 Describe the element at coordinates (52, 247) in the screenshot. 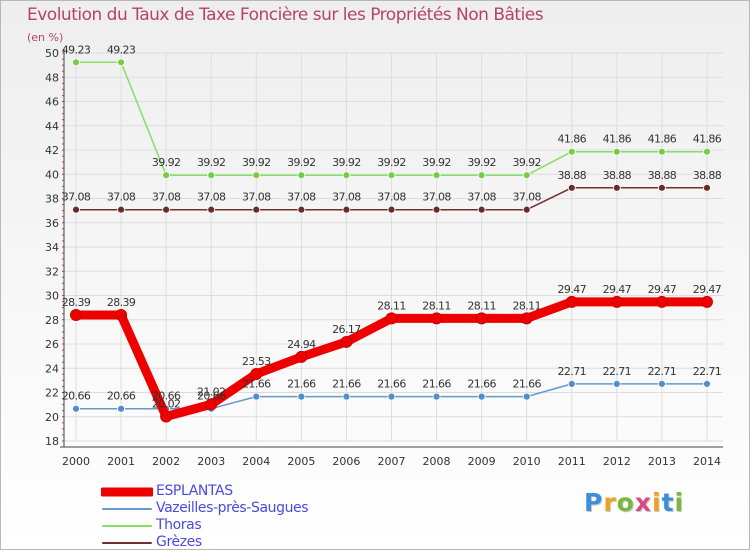

I see `y-tick-label: 34` at that location.